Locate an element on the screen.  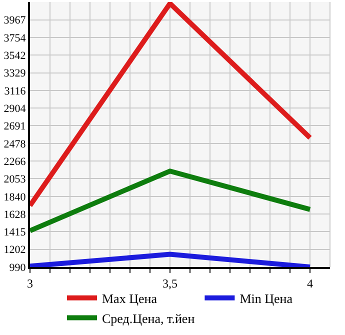
legend-label: Min Цена is located at coordinates (266, 298).